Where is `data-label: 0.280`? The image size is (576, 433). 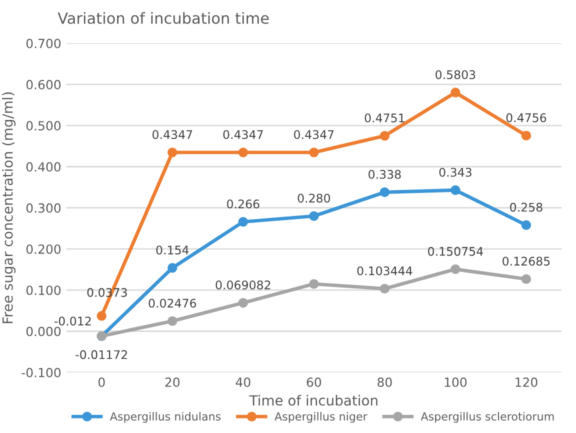
data-label: 0.280 is located at coordinates (314, 198).